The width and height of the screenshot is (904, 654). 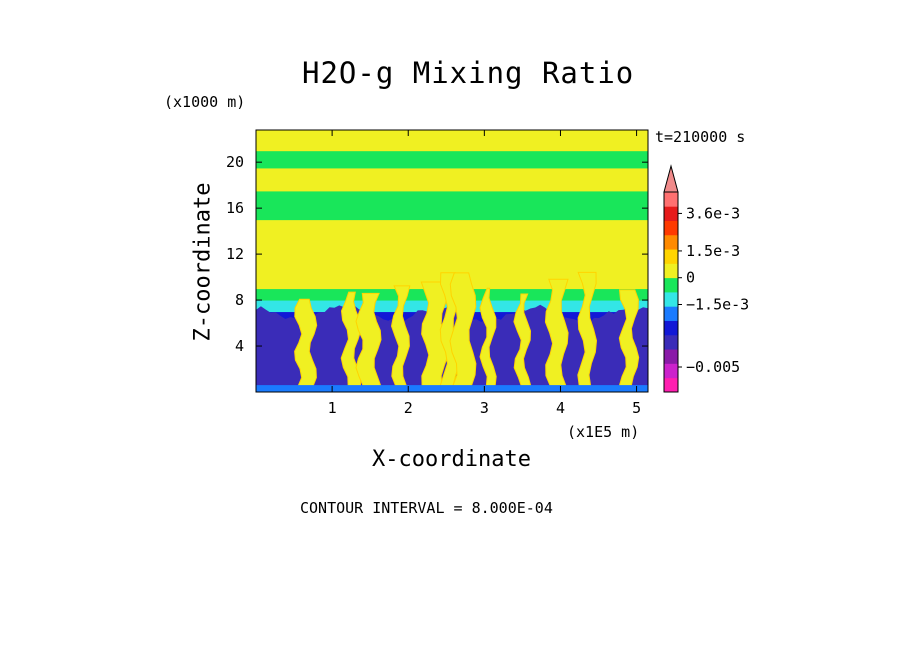 I want to click on contour-interval-label: CONTOUR INTERVAL = 8.000E-04, so click(x=426, y=508).